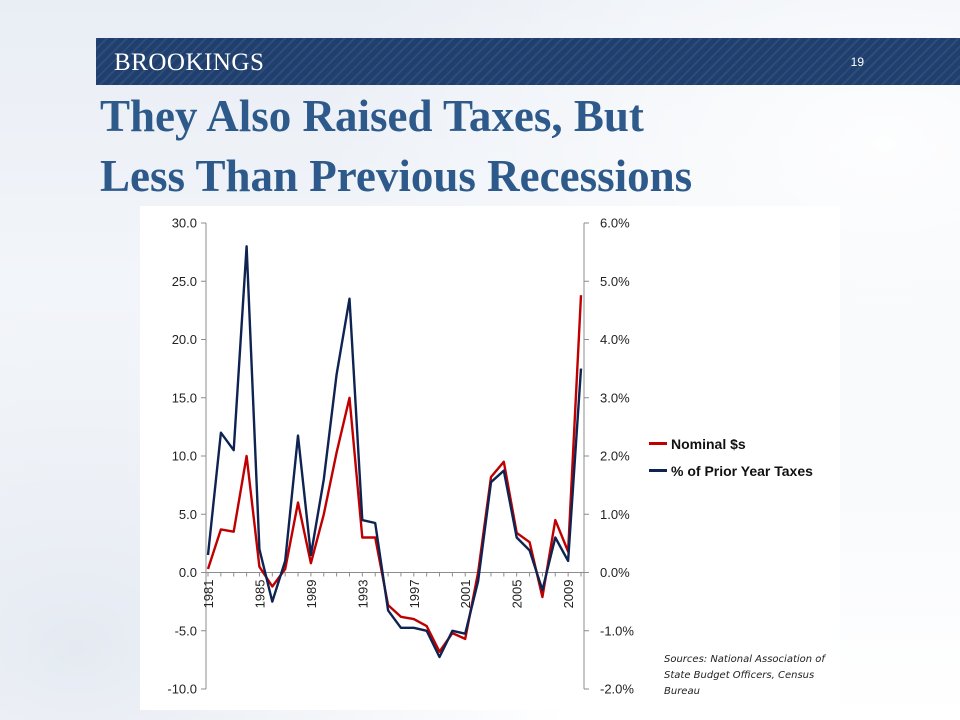 The width and height of the screenshot is (960, 720). Describe the element at coordinates (658, 443) in the screenshot. I see `legend-swatch-nominal` at that location.